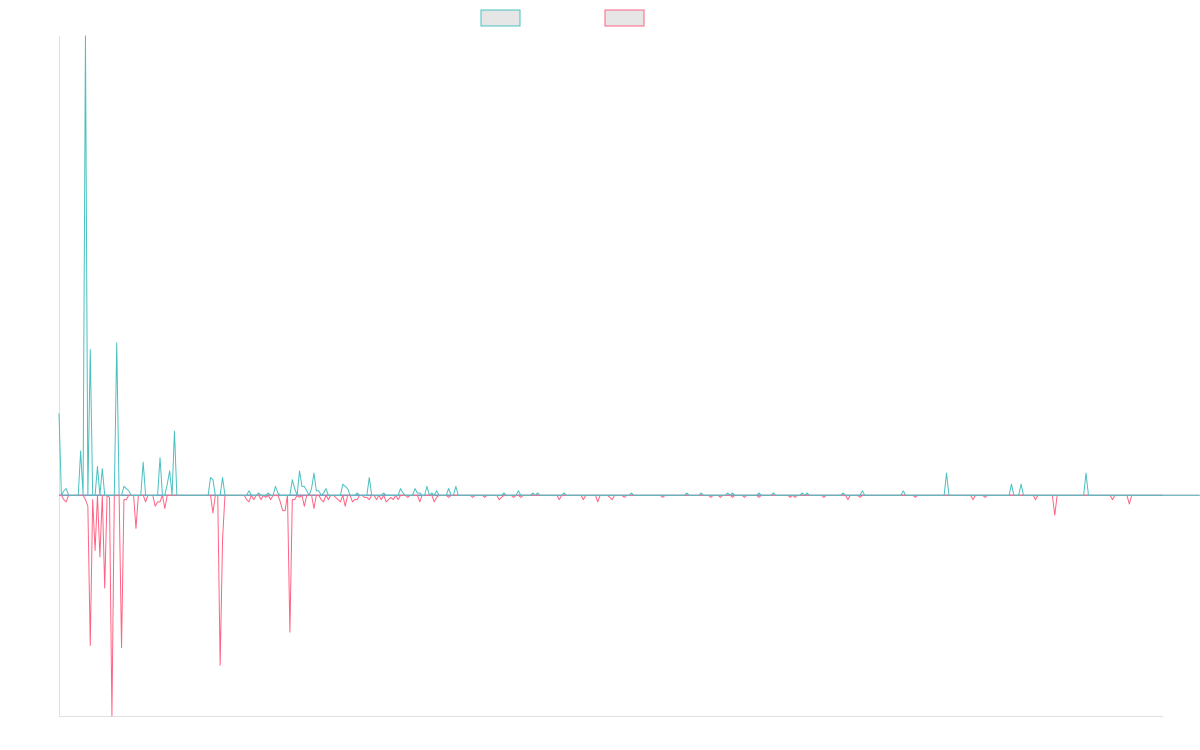 The image size is (1200, 750). I want to click on legend-swatch-series-a, so click(500, 18).